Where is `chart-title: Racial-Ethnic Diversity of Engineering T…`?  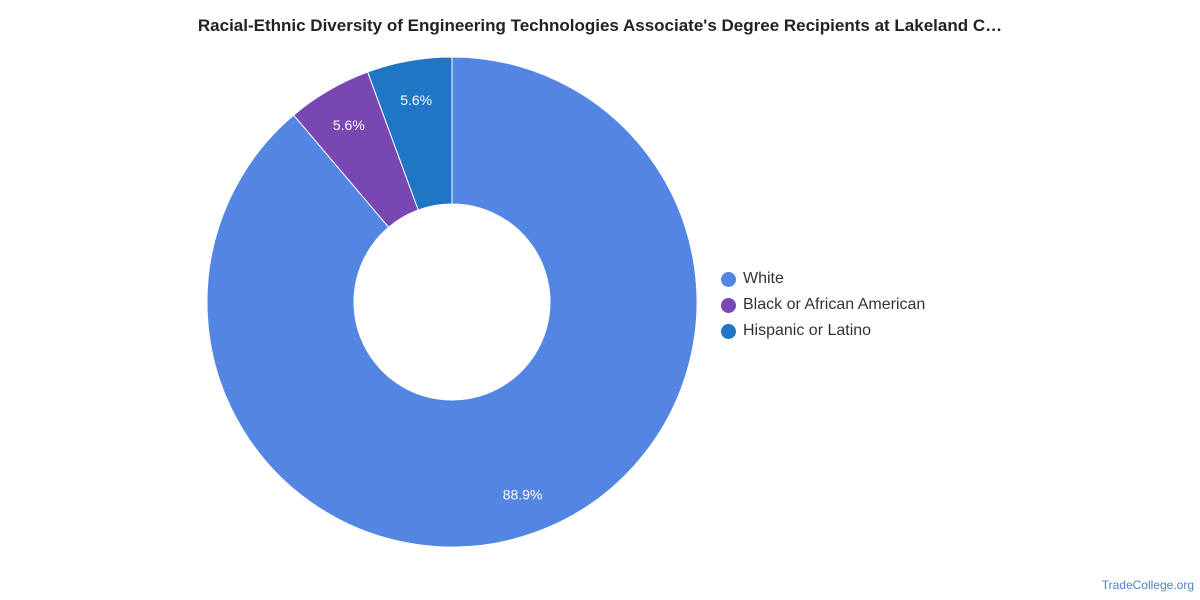 chart-title: Racial-Ethnic Diversity of Engineering T… is located at coordinates (600, 25).